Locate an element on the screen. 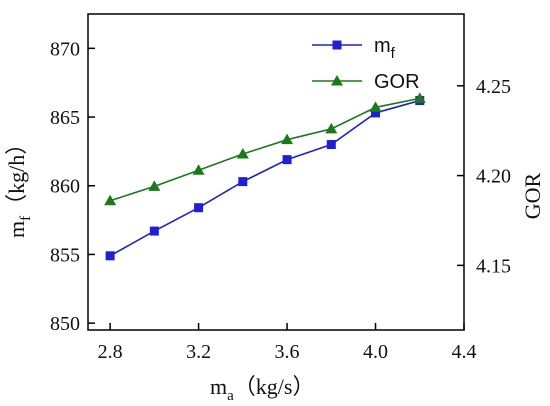  y-right-axis-title: GOR is located at coordinates (532, 195).